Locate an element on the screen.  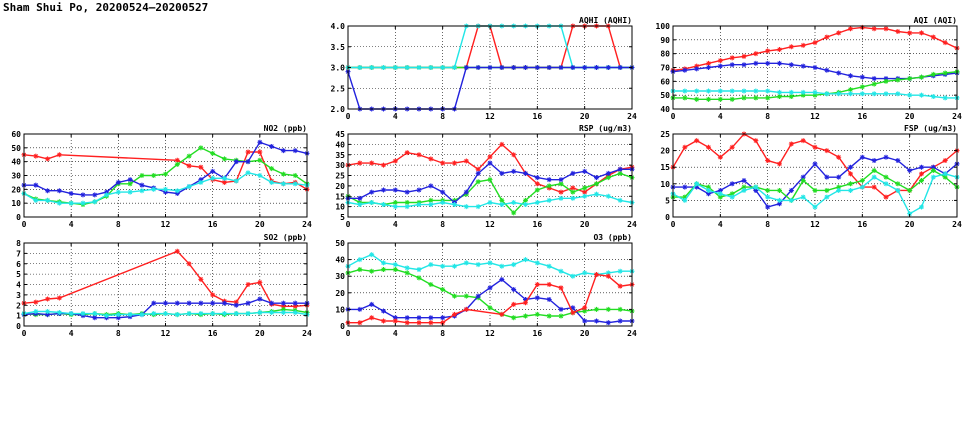
fsp-point-red is located at coordinates (768, 161).